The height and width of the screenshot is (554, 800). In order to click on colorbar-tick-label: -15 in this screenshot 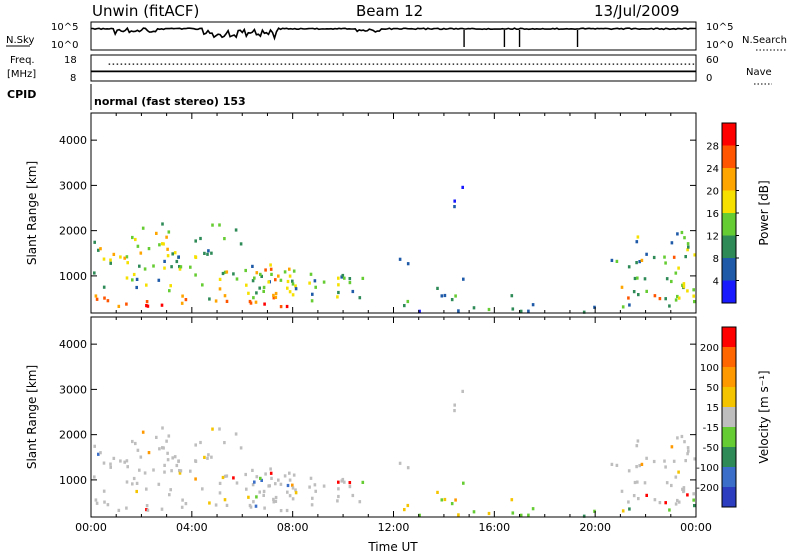, I will do `click(711, 428)`.